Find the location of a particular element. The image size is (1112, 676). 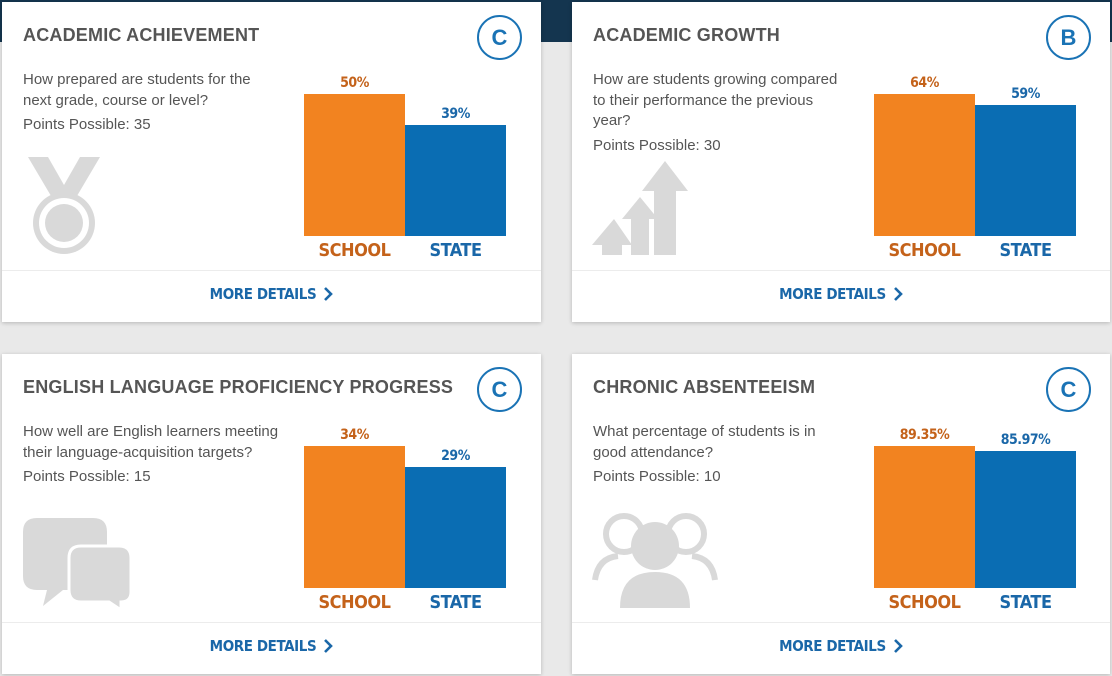

bar-chart: 50% 39% SCHOOL STATE is located at coordinates (405, 168).